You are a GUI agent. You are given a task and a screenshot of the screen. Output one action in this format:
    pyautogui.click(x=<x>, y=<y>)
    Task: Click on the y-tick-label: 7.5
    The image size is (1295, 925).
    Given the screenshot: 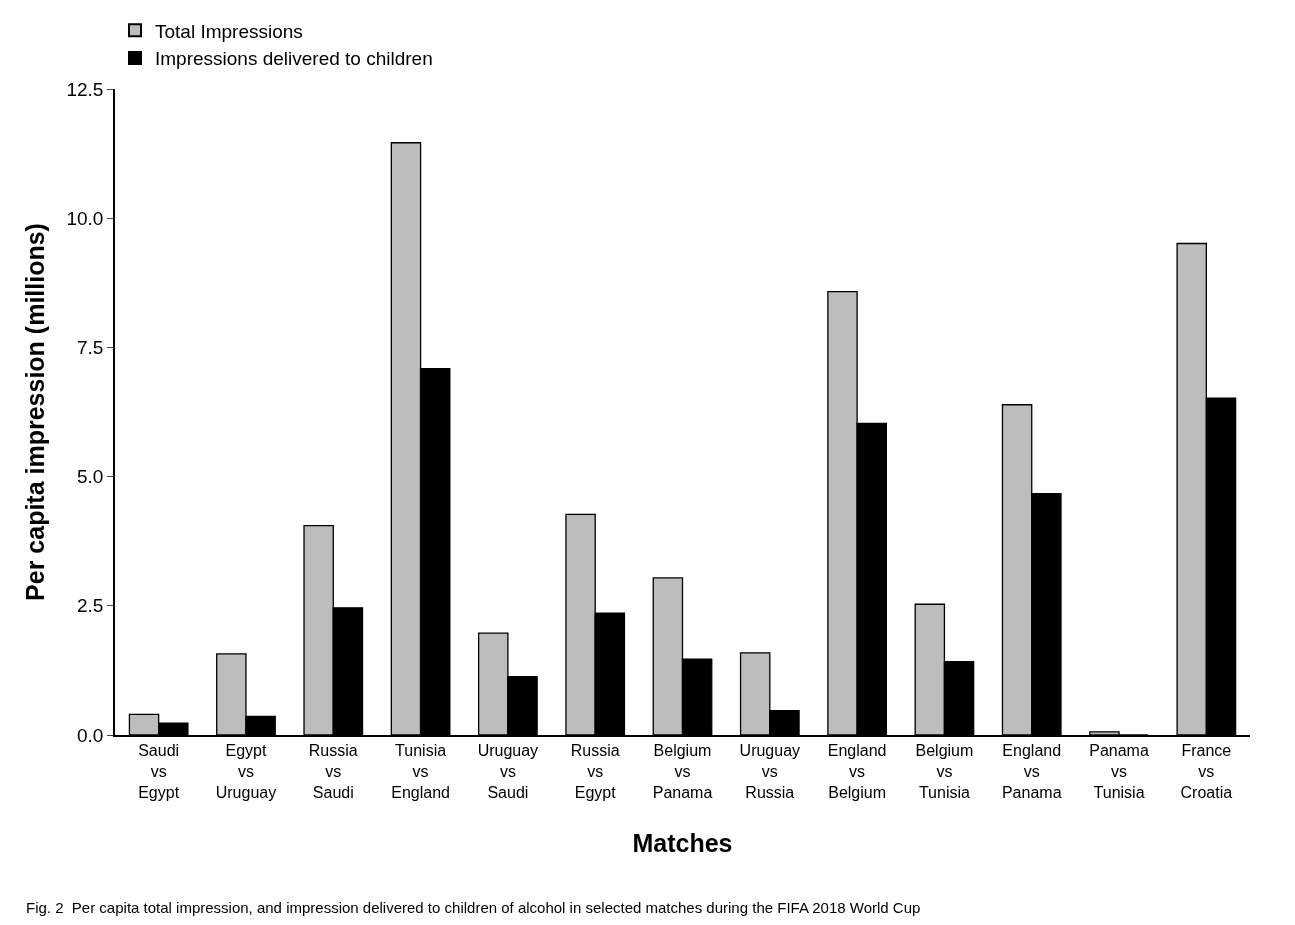 What is the action you would take?
    pyautogui.click(x=90, y=348)
    